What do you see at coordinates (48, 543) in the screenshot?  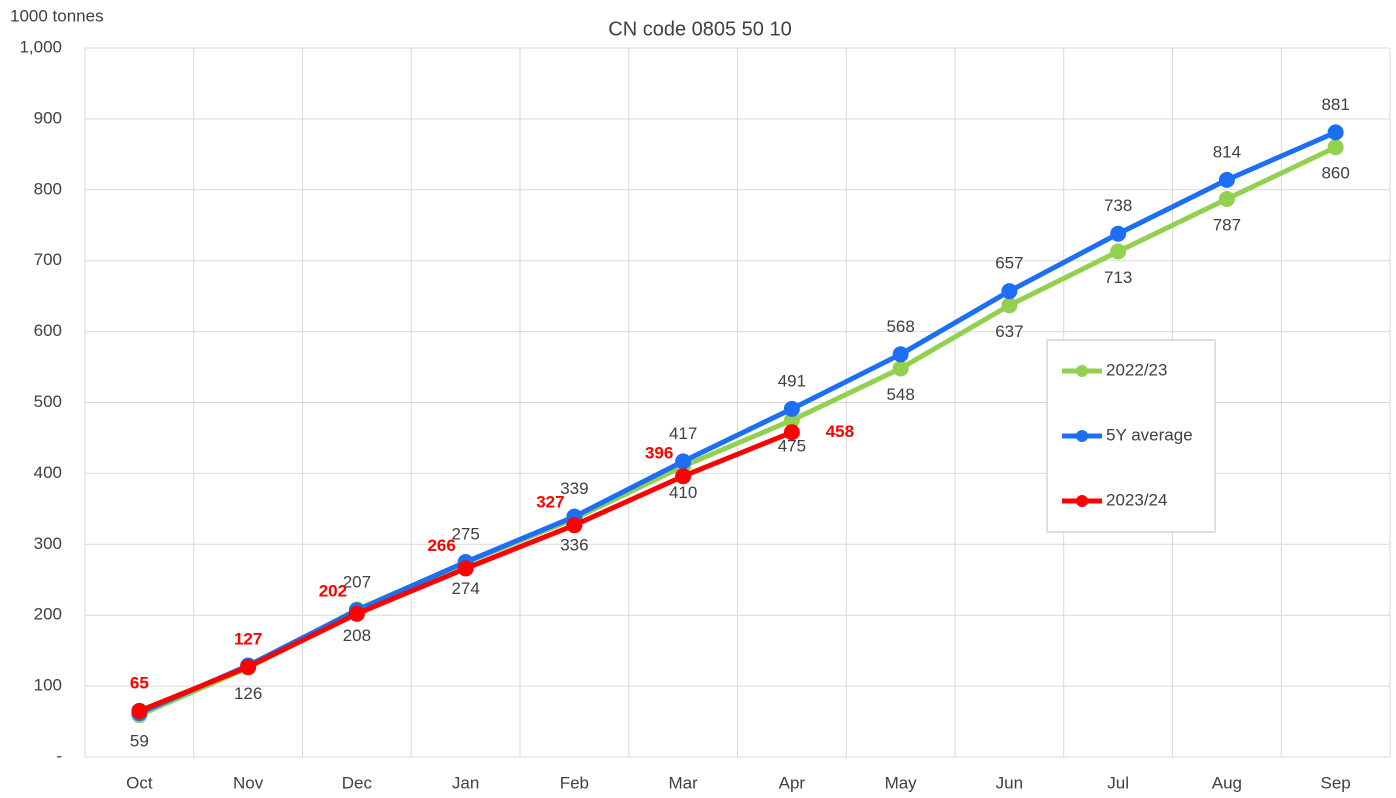 I see `y-tick-label: 300` at bounding box center [48, 543].